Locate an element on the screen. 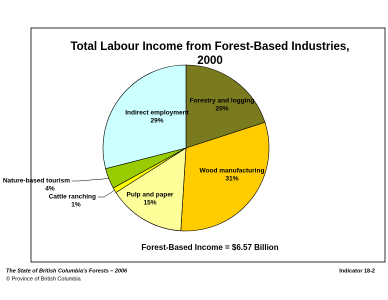  total-note: Forest-Based Income = $6.57 Billion is located at coordinates (209, 247).